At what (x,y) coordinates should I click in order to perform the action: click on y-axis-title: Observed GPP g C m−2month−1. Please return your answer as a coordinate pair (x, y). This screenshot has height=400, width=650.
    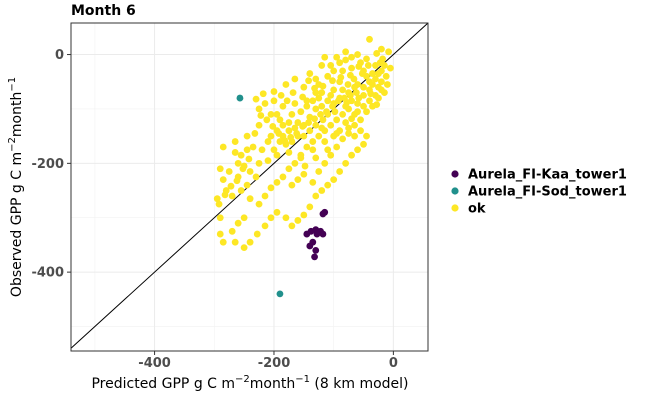
    Looking at the image, I should click on (16, 187).